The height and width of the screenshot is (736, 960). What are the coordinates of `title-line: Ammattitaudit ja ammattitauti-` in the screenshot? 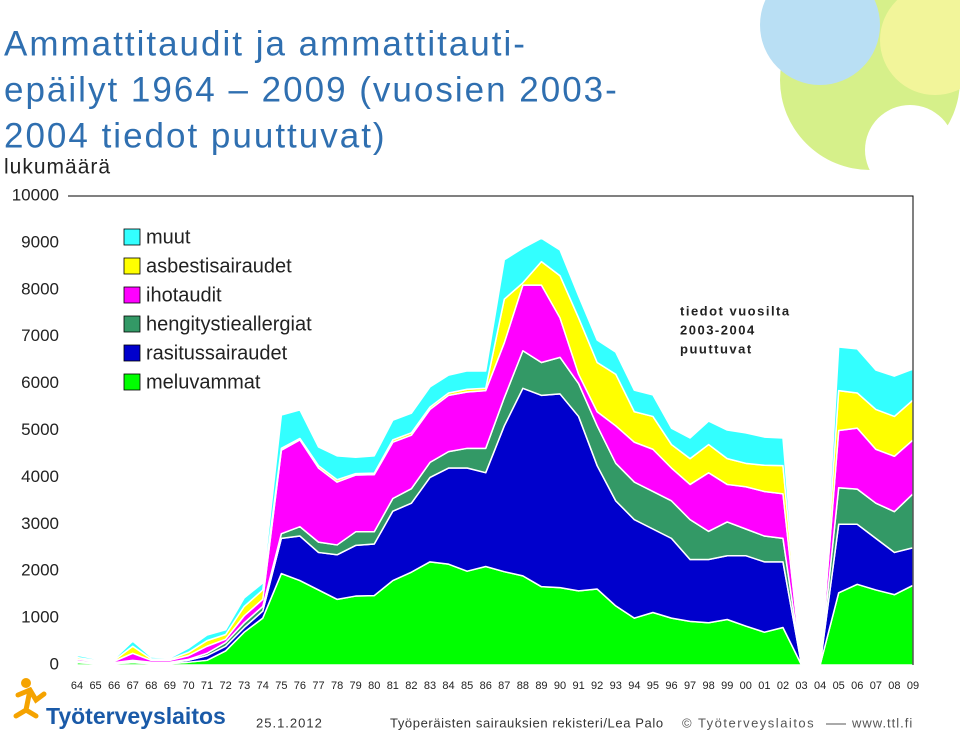 It's located at (265, 43).